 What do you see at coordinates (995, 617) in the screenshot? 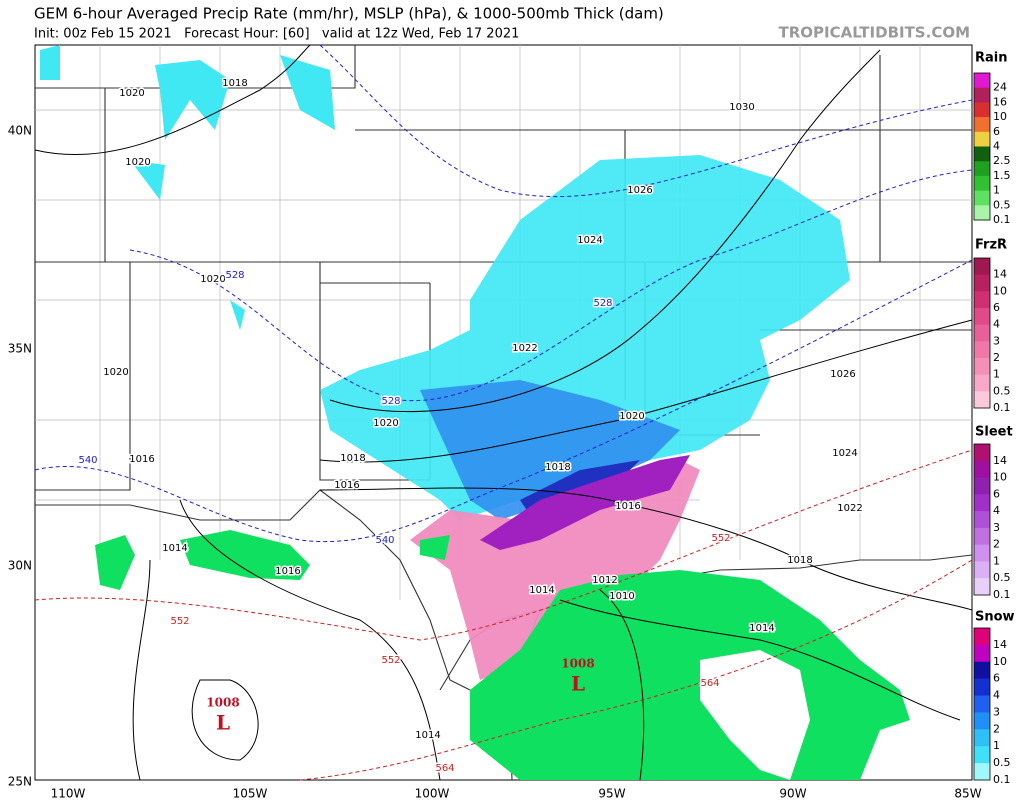
I see `legend-title: Snow` at bounding box center [995, 617].